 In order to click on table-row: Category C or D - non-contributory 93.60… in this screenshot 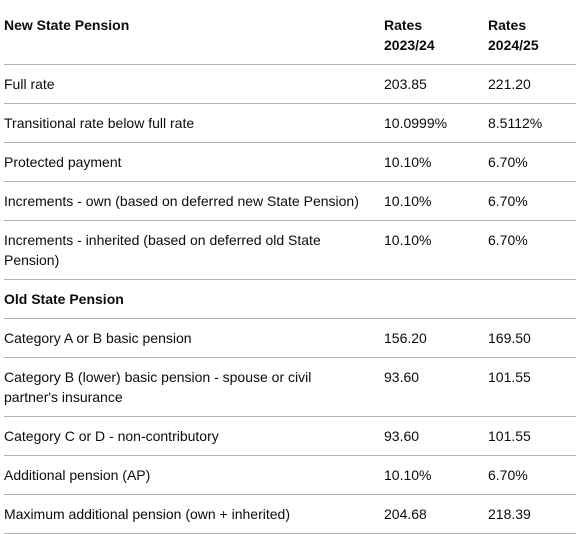, I will do `click(290, 436)`.